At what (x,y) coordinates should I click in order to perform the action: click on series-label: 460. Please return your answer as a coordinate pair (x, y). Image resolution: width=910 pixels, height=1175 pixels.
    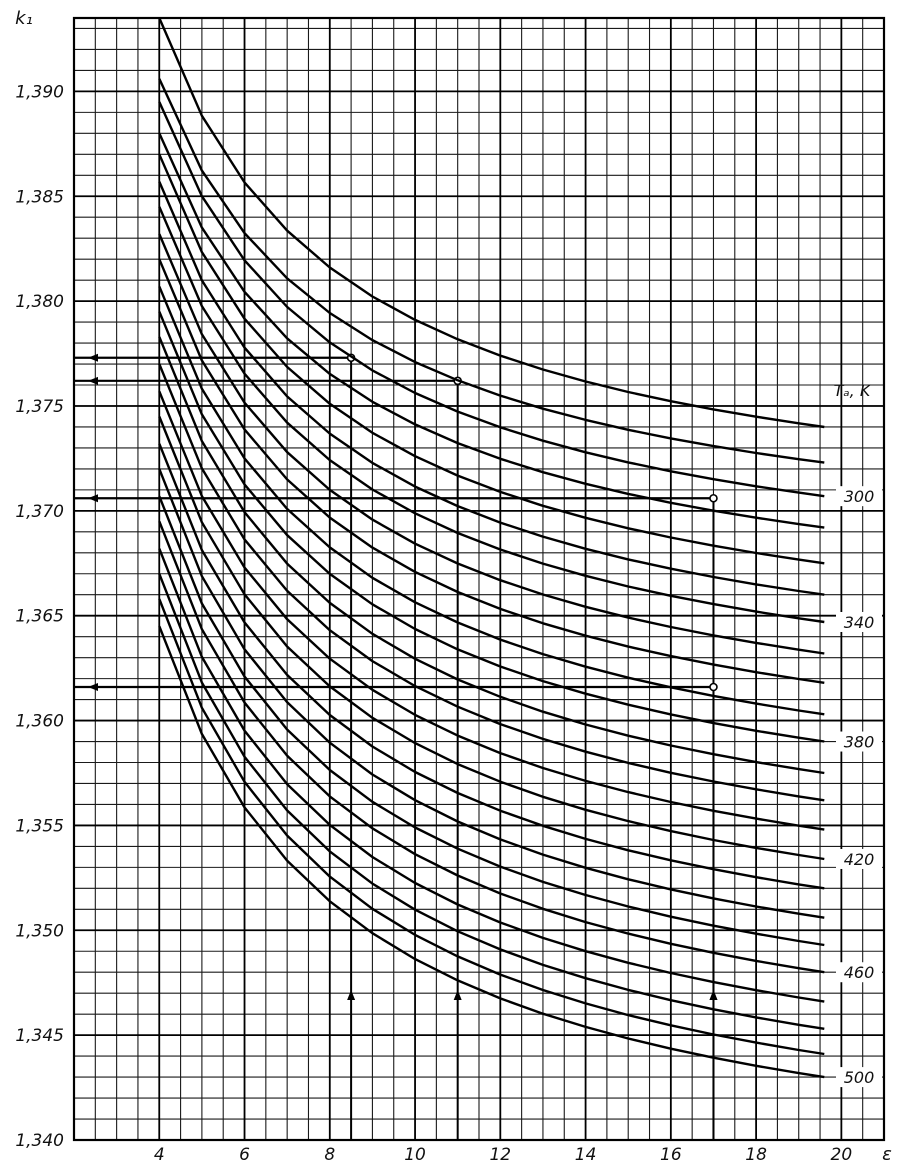
    Looking at the image, I should click on (859, 972).